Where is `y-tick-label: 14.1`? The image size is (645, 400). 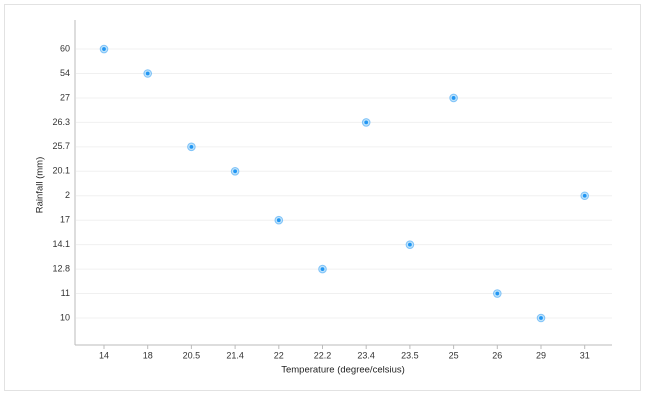 y-tick-label: 14.1 is located at coordinates (61, 244).